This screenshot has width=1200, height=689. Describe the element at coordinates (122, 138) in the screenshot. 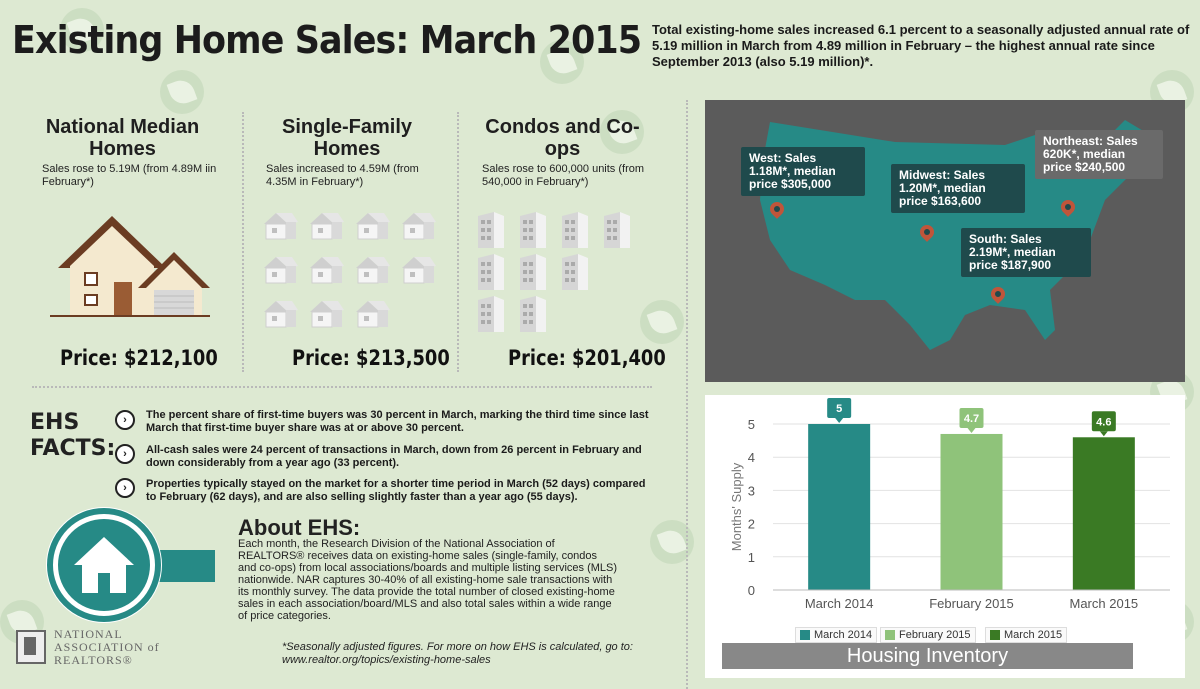

I see `column-title-national: National Median Homes` at that location.